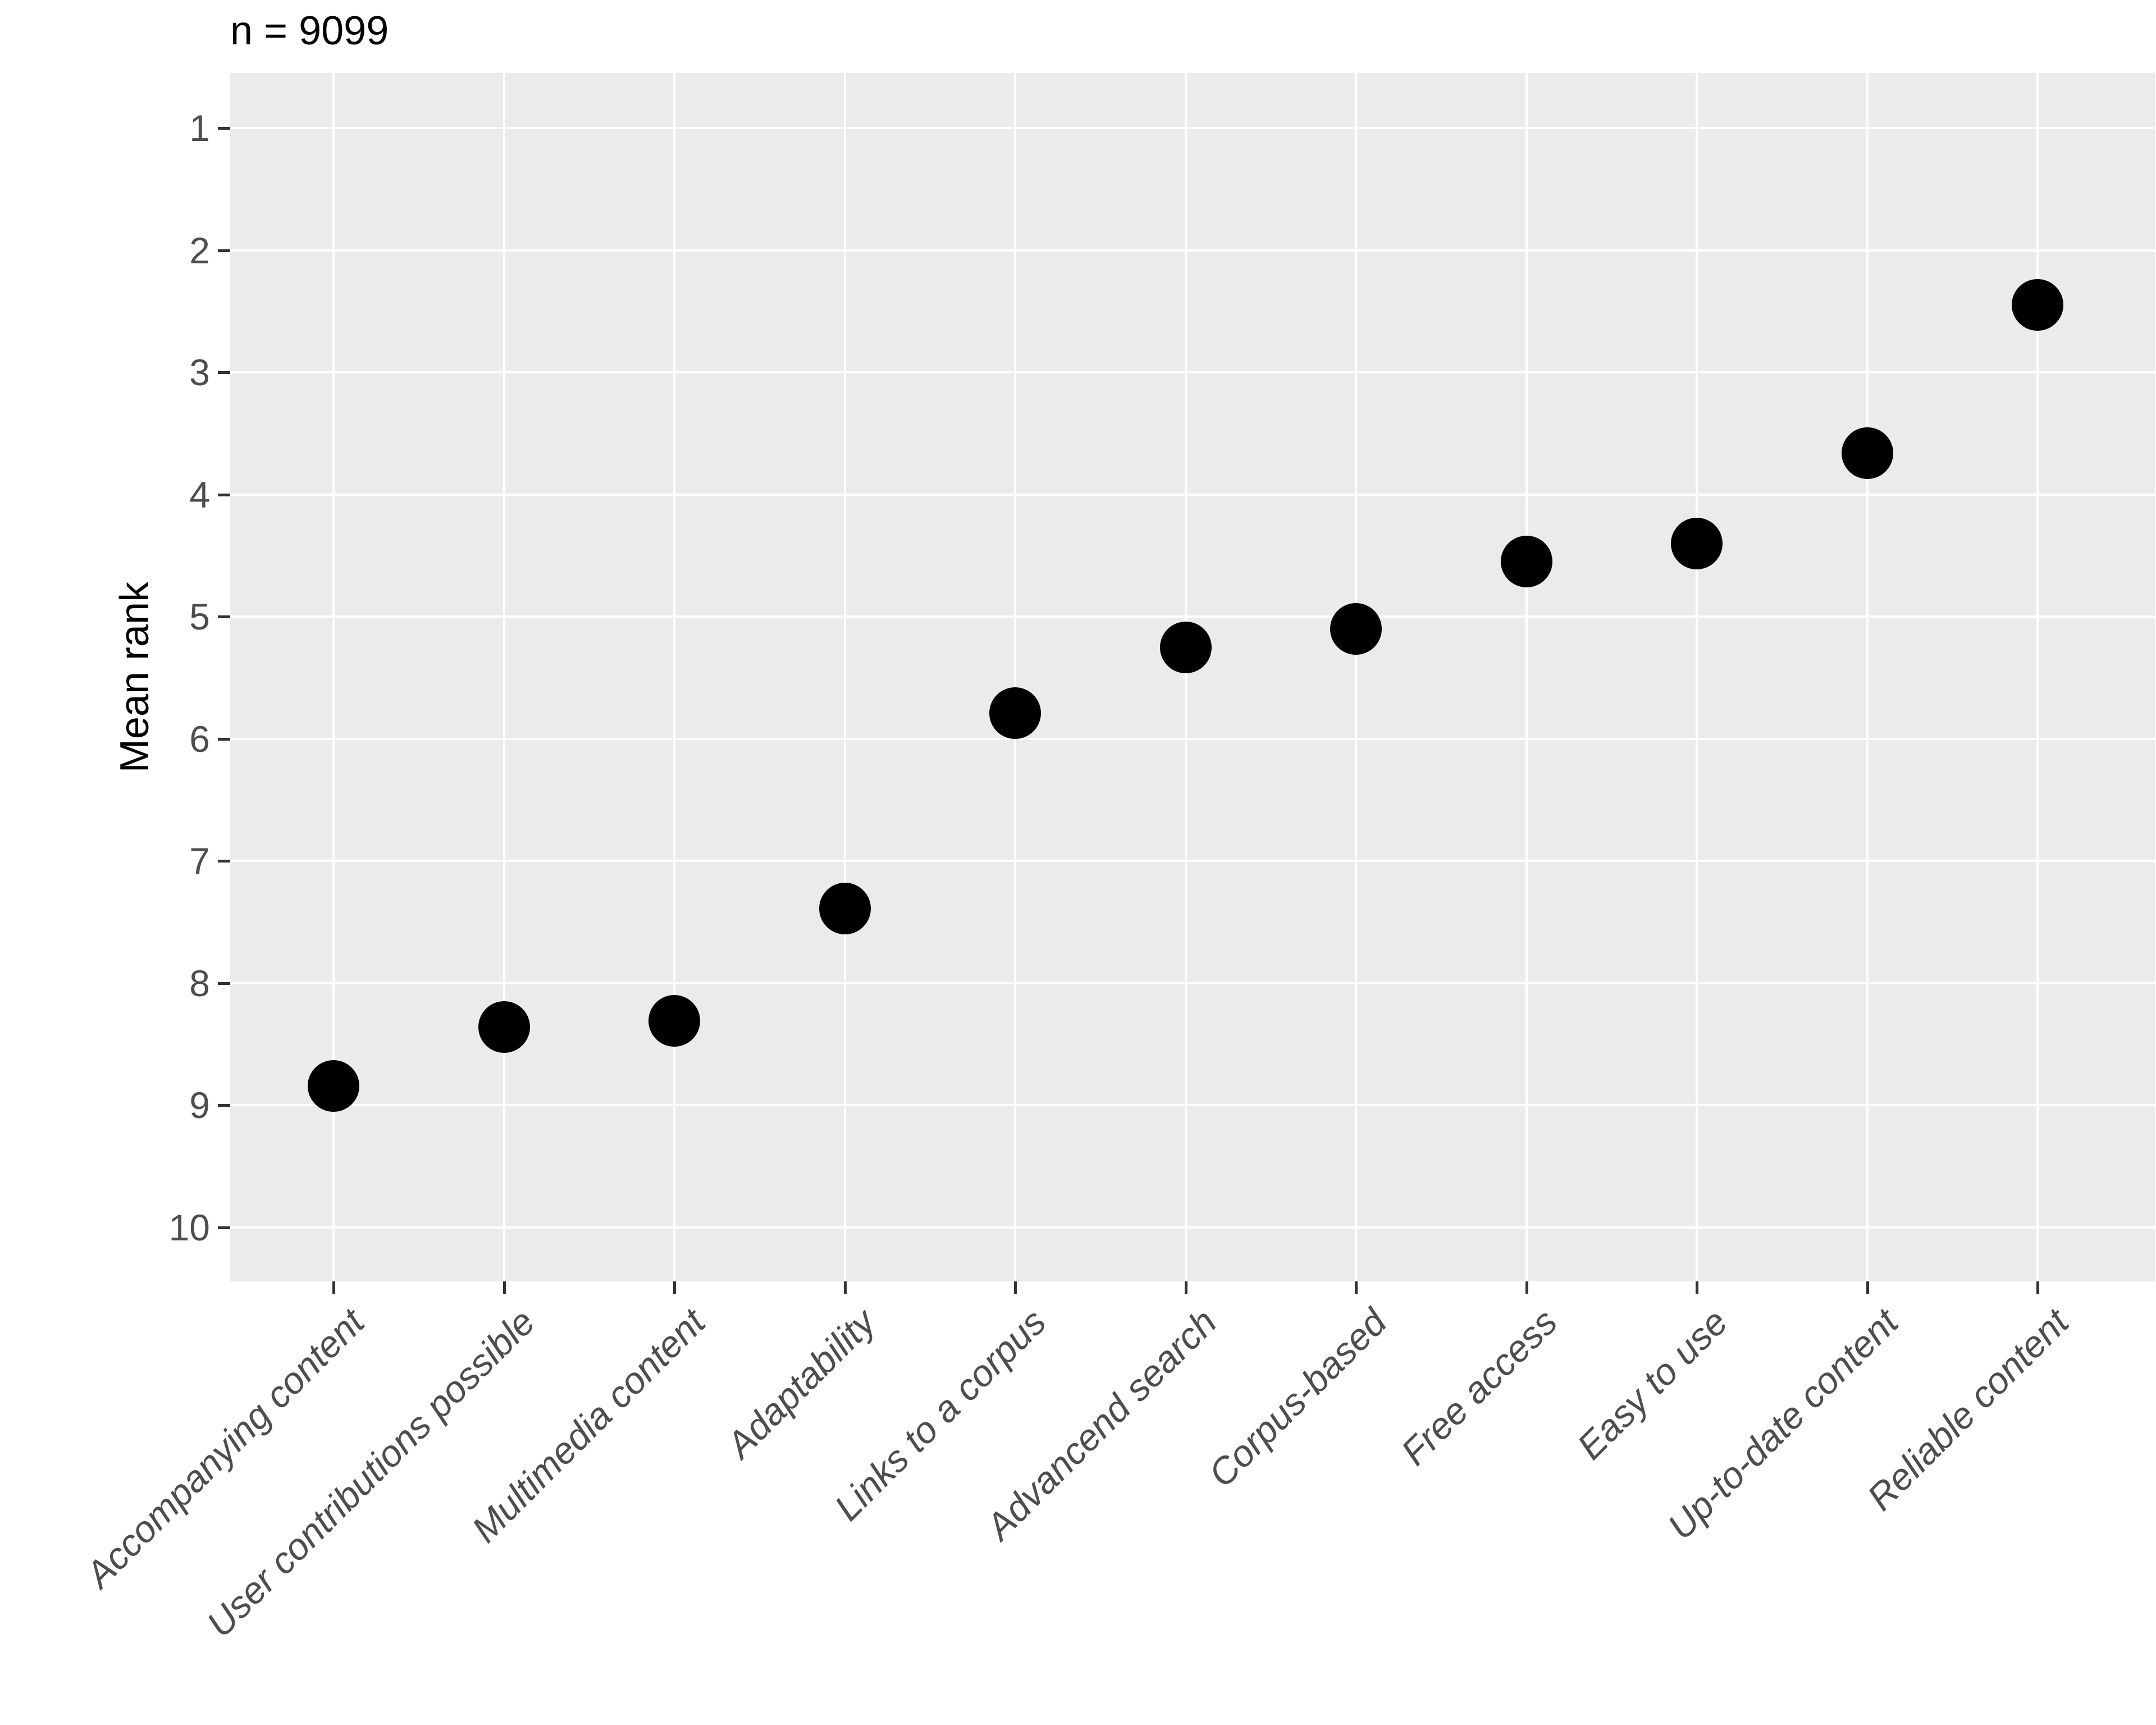 The height and width of the screenshot is (1725, 2156). What do you see at coordinates (199, 373) in the screenshot?
I see `y-tick-label: 3` at bounding box center [199, 373].